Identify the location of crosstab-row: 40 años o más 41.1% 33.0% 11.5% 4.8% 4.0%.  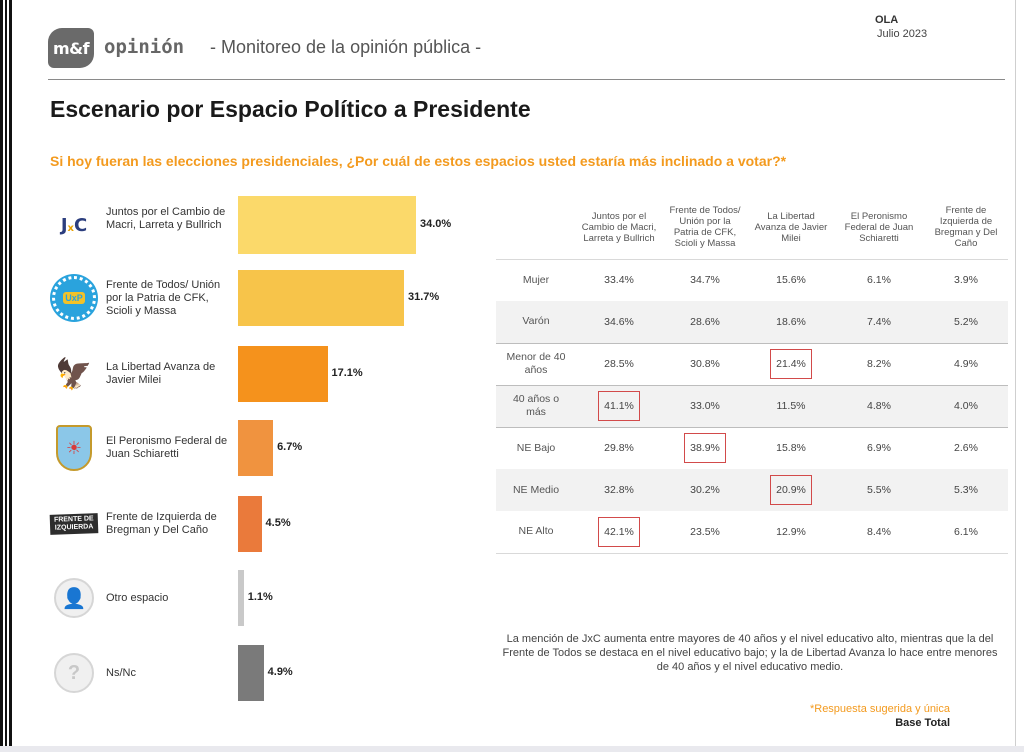
(752, 405).